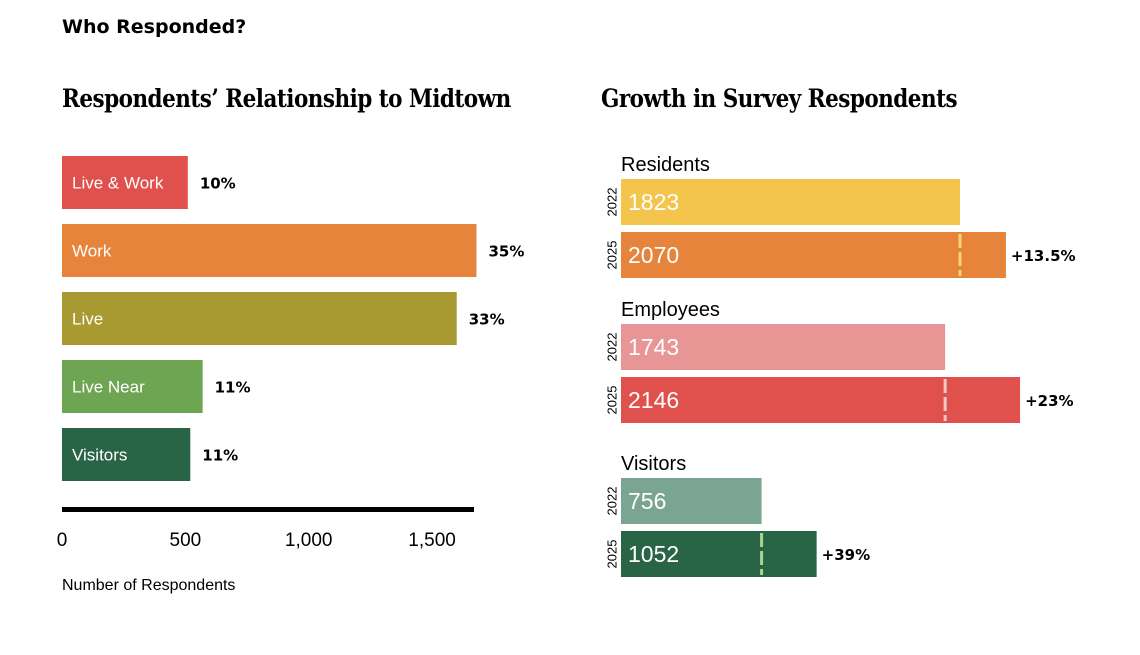  Describe the element at coordinates (653, 464) in the screenshot. I see `group-label: Visitors` at that location.